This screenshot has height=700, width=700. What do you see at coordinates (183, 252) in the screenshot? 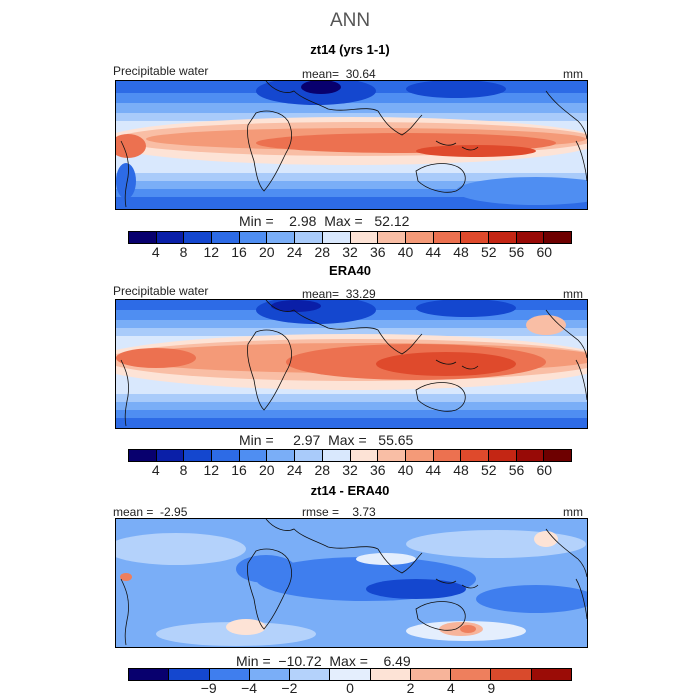
I see `colorbar-tick-label: 8` at bounding box center [183, 252].